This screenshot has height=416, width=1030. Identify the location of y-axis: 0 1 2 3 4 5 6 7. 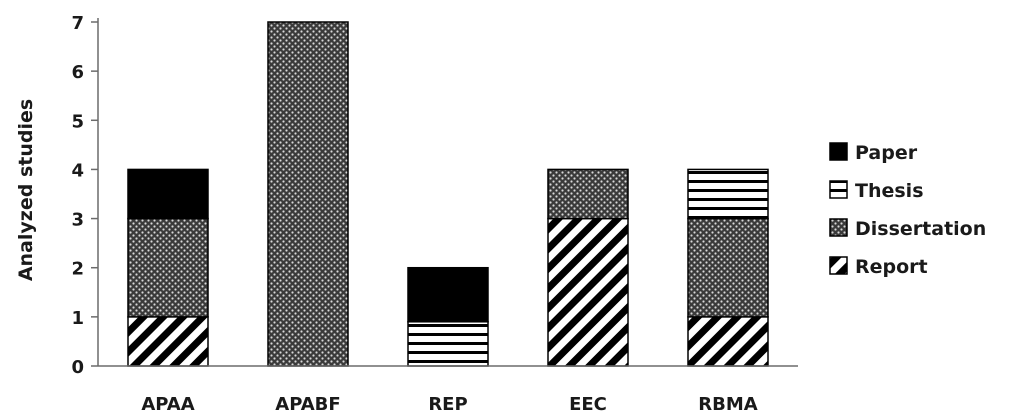
(85, 195).